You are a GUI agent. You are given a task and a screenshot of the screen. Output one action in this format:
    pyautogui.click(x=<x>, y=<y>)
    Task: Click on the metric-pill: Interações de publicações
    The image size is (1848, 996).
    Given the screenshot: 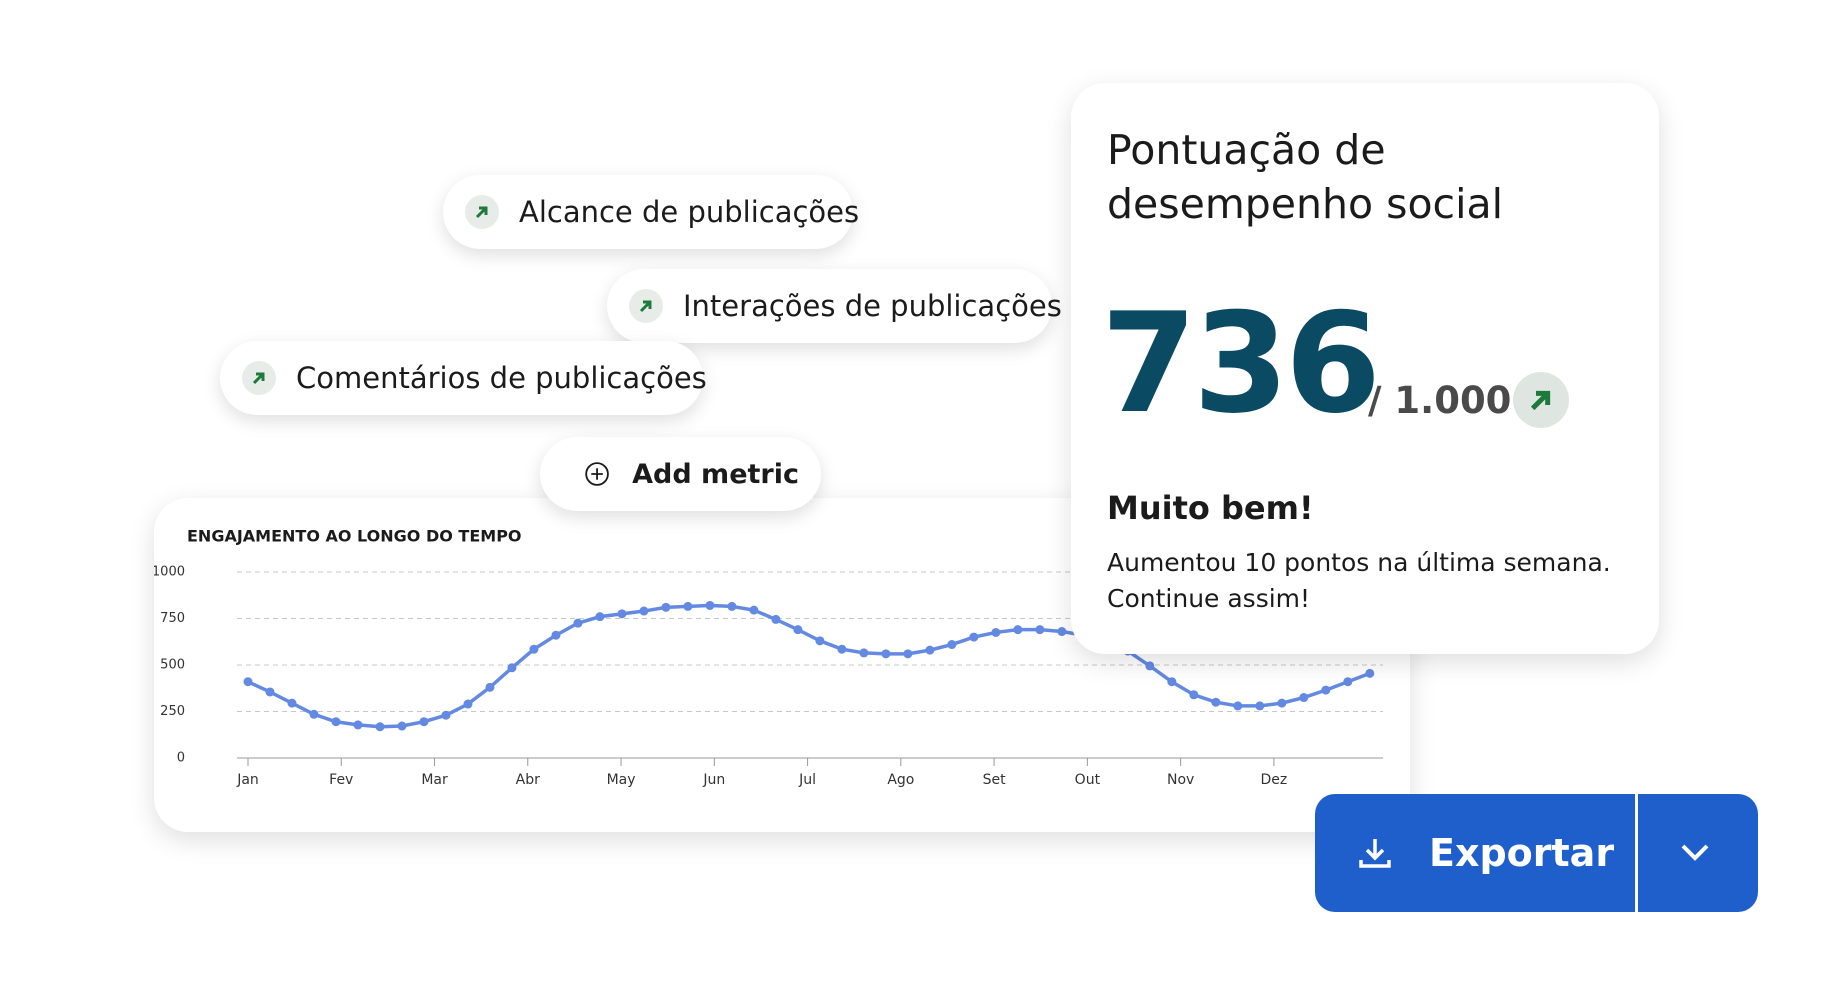 What is the action you would take?
    pyautogui.click(x=834, y=306)
    